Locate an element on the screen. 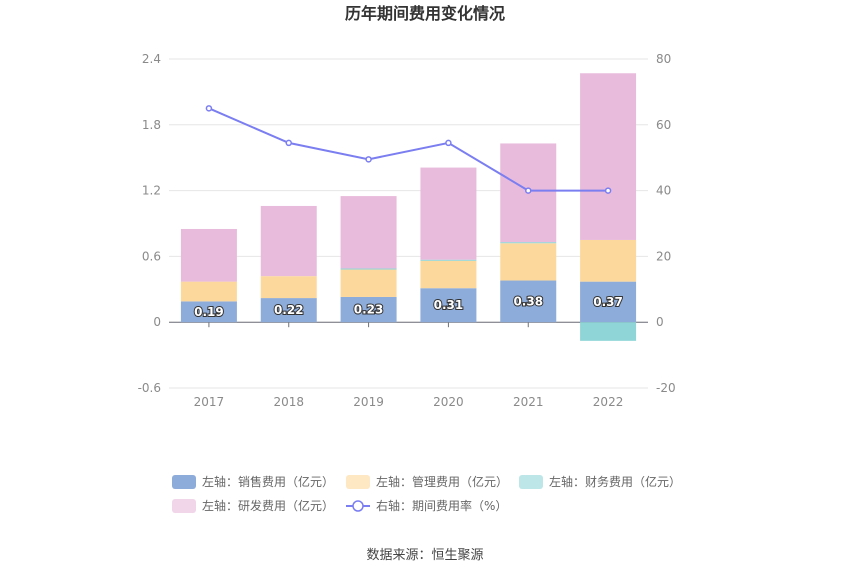 This screenshot has height=575, width=850. data-label: 0.19 is located at coordinates (209, 312).